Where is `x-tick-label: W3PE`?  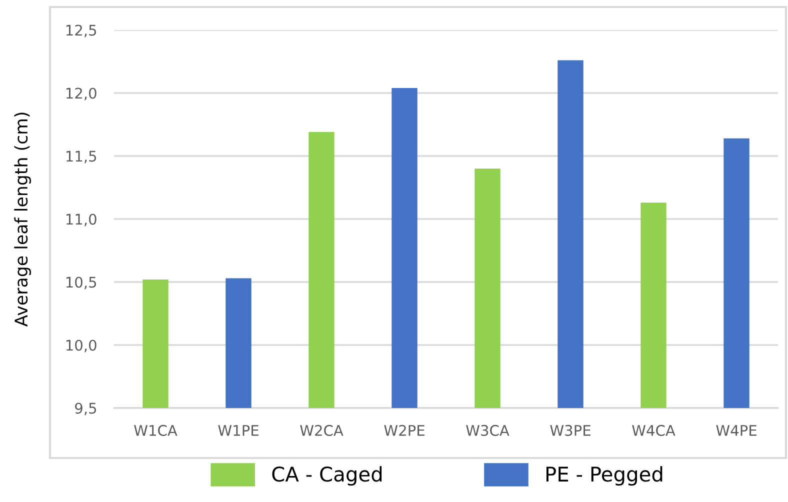
x-tick-label: W3PE is located at coordinates (570, 430).